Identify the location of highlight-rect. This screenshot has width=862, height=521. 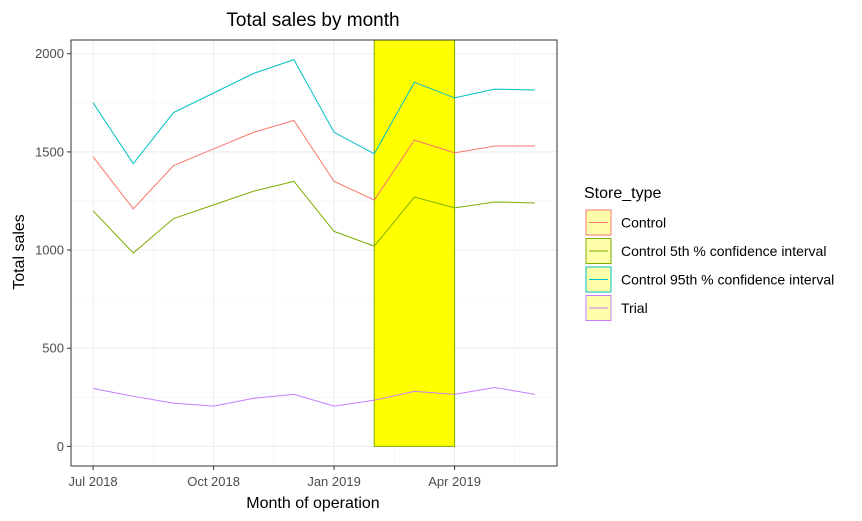
(414, 243).